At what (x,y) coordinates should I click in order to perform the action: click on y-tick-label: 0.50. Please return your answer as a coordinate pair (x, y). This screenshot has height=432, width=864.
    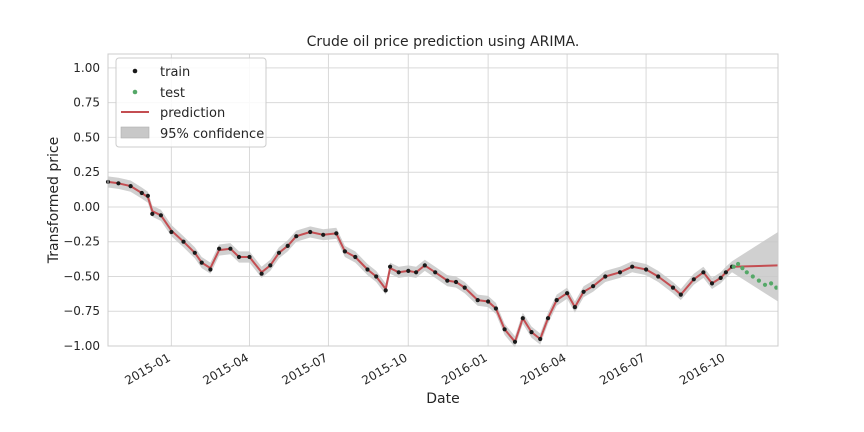
    Looking at the image, I should click on (86, 137).